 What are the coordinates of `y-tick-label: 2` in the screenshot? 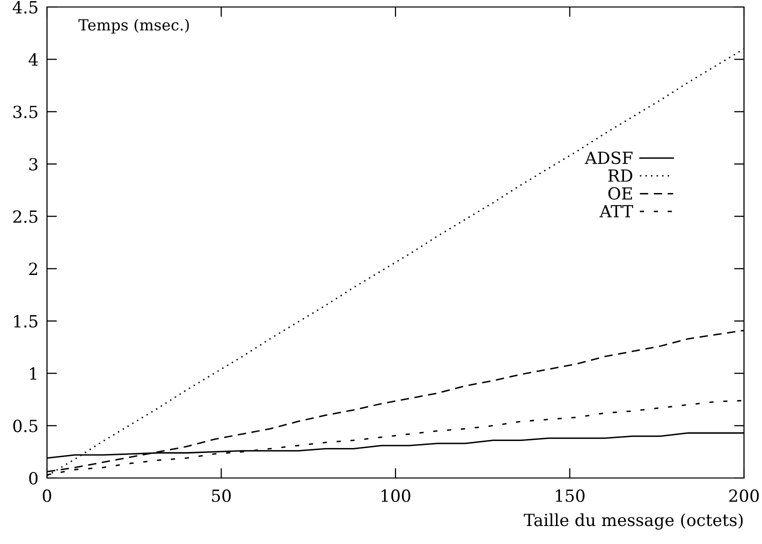 It's located at (33, 268).